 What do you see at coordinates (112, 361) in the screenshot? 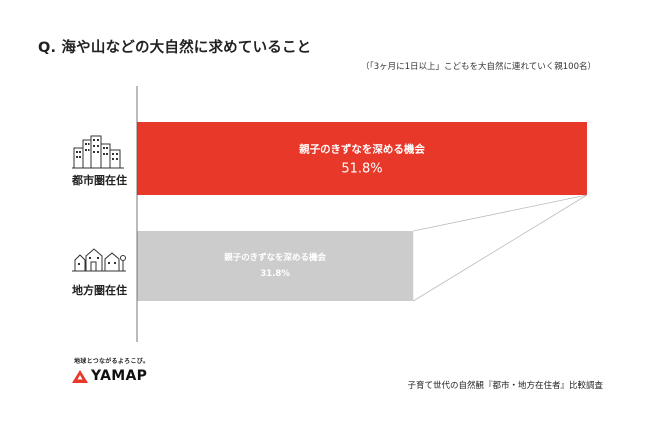
I see `brand-tagline: 地球とつながるよろこび。` at bounding box center [112, 361].